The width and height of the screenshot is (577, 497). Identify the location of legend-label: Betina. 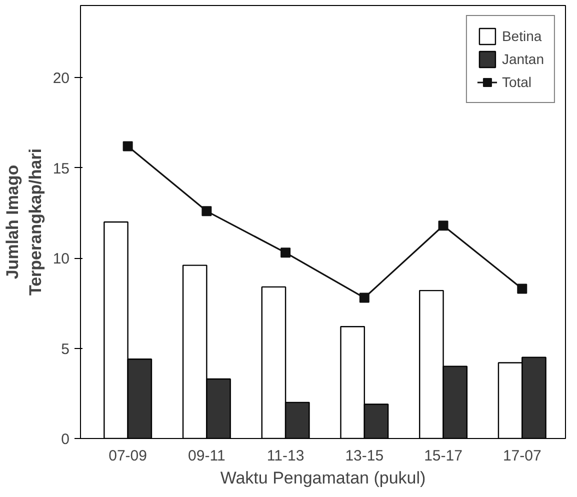
(522, 36).